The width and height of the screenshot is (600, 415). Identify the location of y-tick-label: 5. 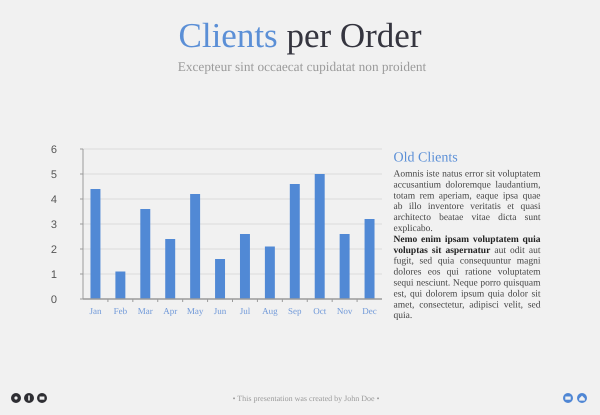
(53, 174).